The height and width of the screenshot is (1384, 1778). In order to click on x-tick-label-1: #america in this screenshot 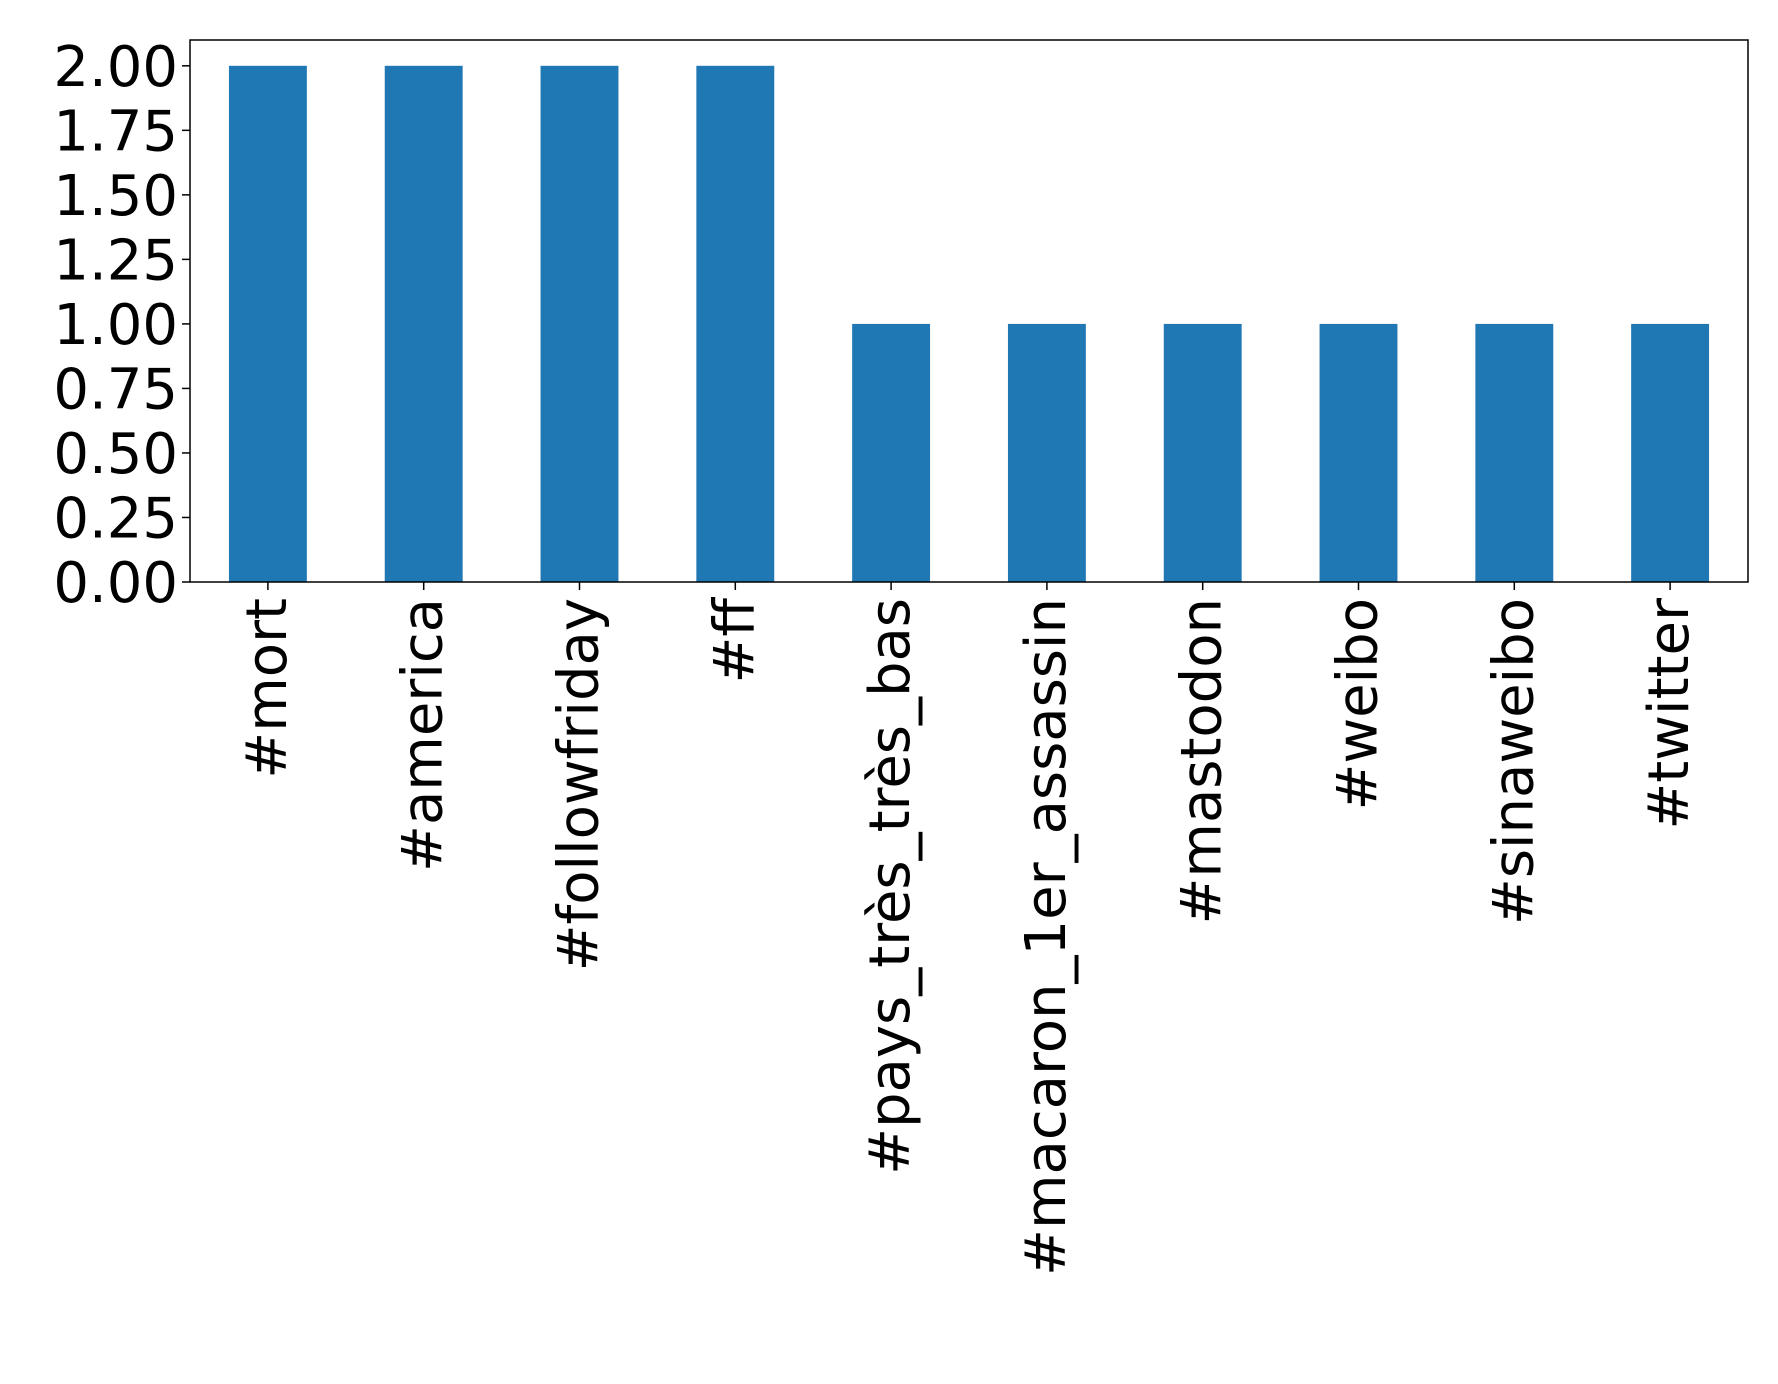, I will do `click(423, 735)`.